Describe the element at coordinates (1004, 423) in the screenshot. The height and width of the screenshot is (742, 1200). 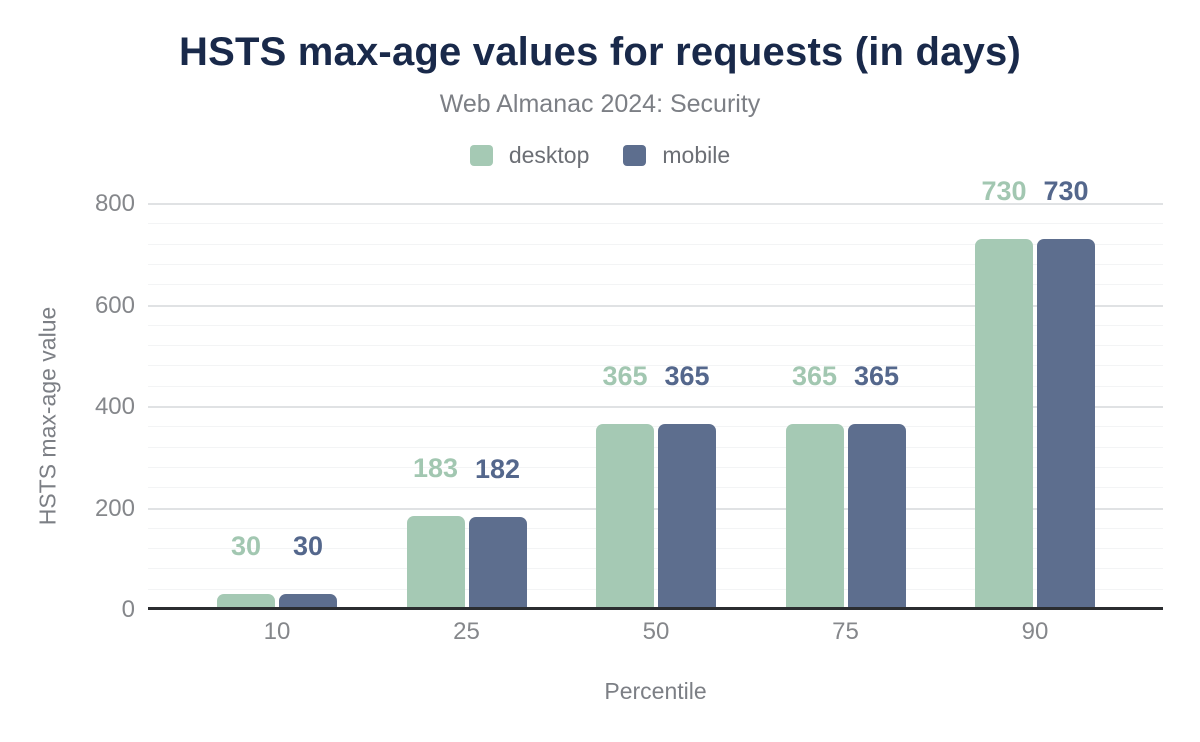
I see `bar-desktop-p90` at that location.